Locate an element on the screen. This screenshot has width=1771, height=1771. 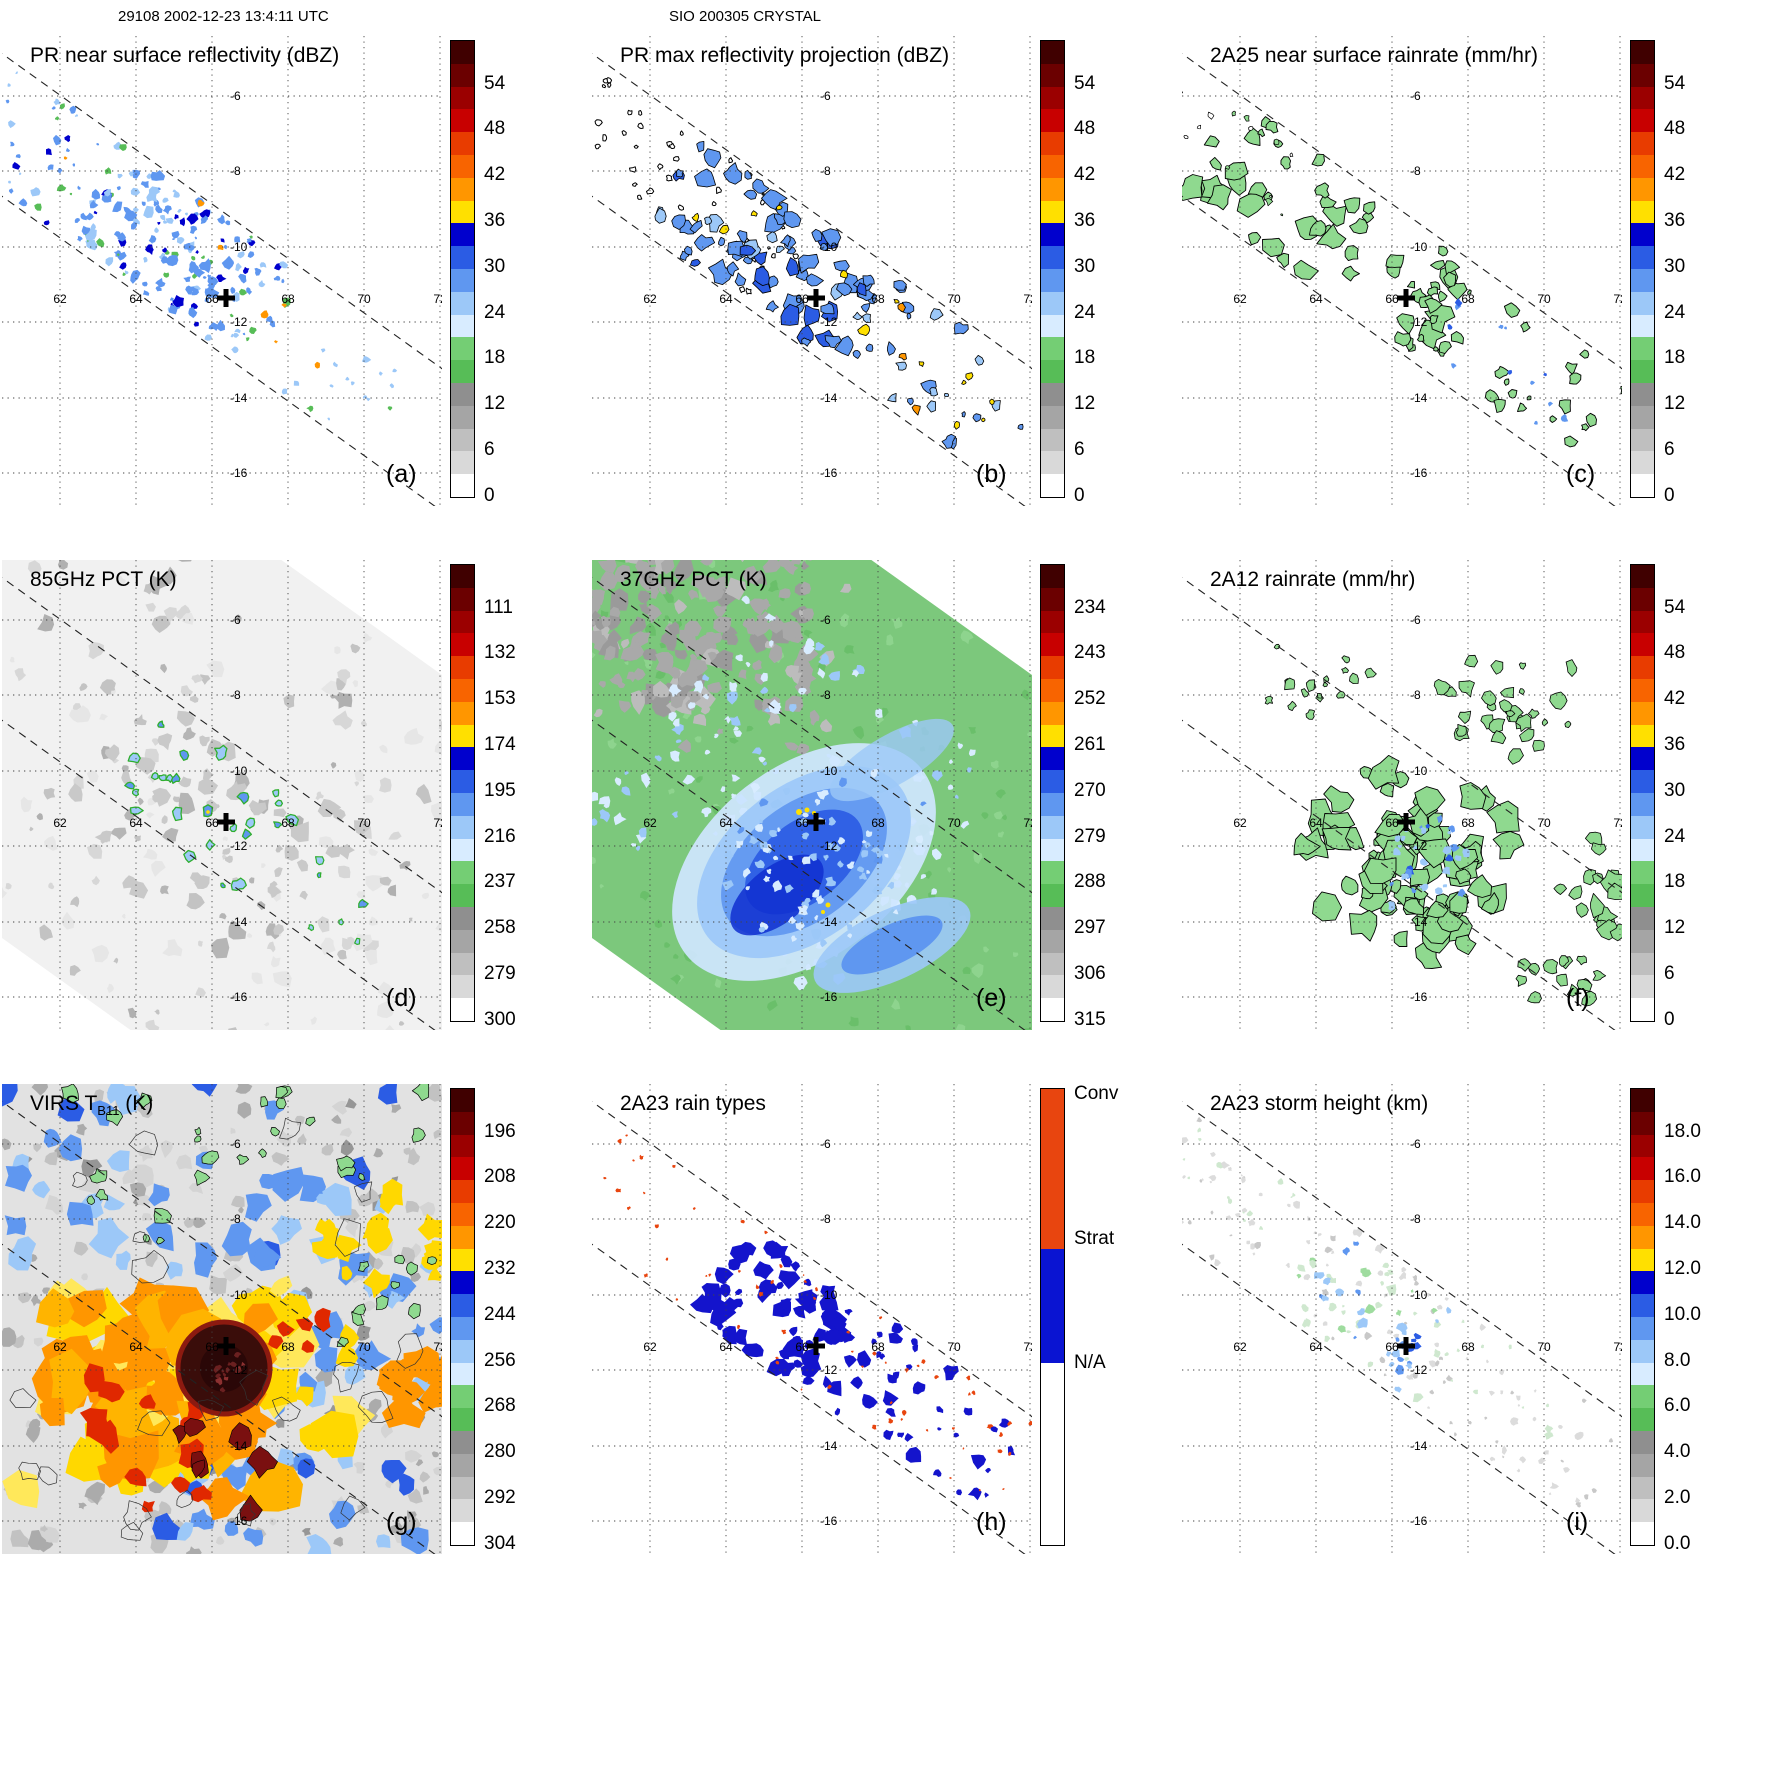
panel-letter: (d) is located at coordinates (401, 998).